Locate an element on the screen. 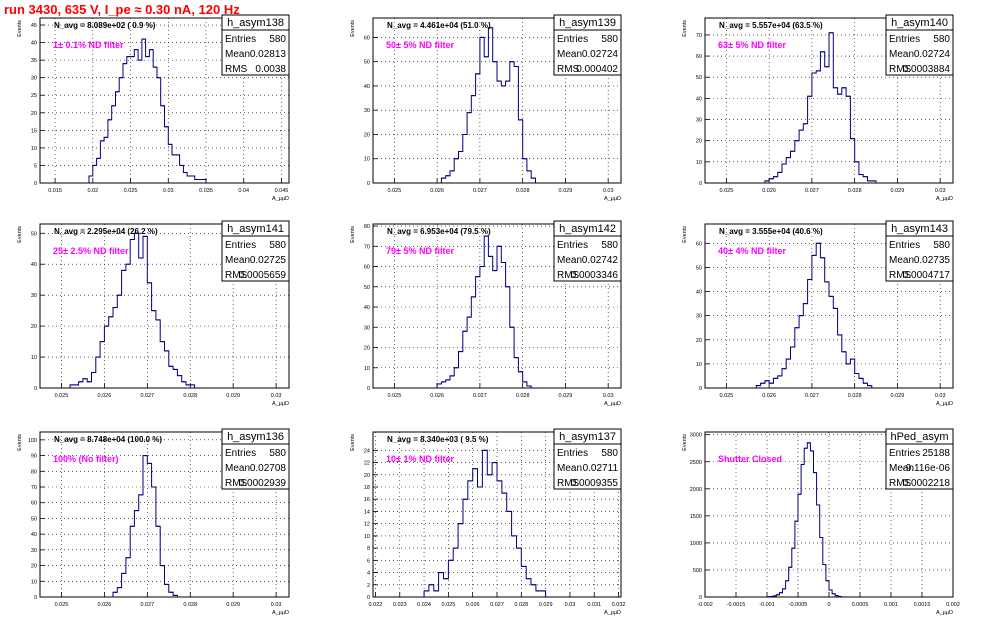 This screenshot has width=996, height=622. y-tick-label: 45 is located at coordinates (34, 26).